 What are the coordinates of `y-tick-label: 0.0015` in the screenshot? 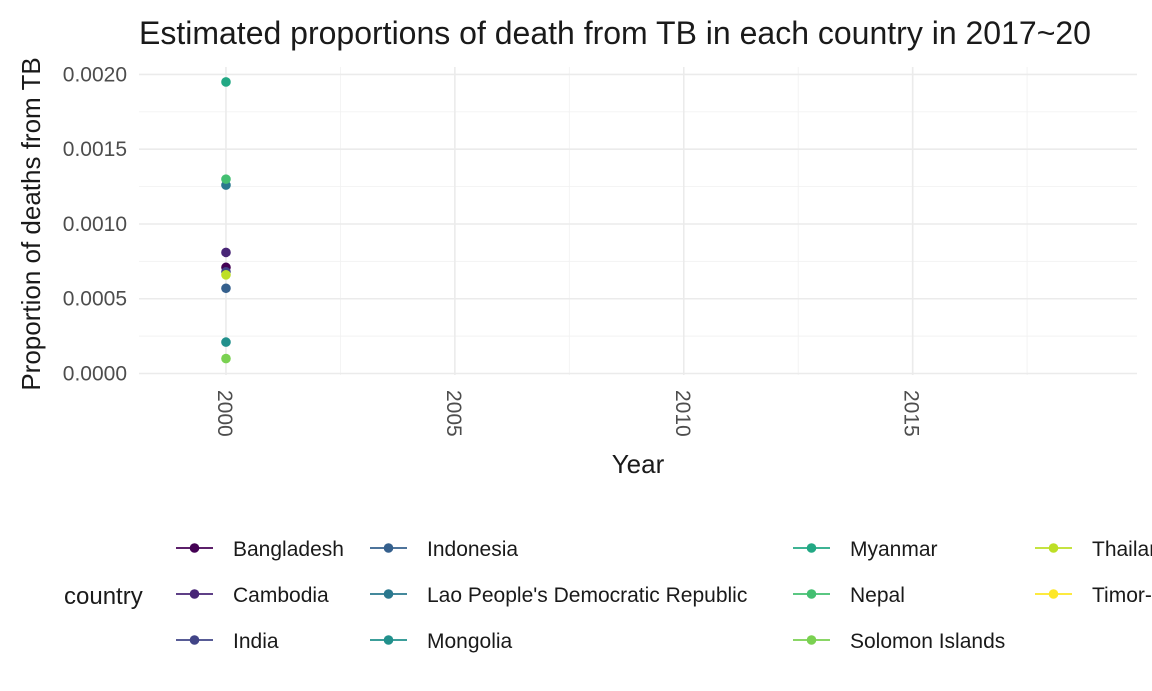 It's located at (95, 149).